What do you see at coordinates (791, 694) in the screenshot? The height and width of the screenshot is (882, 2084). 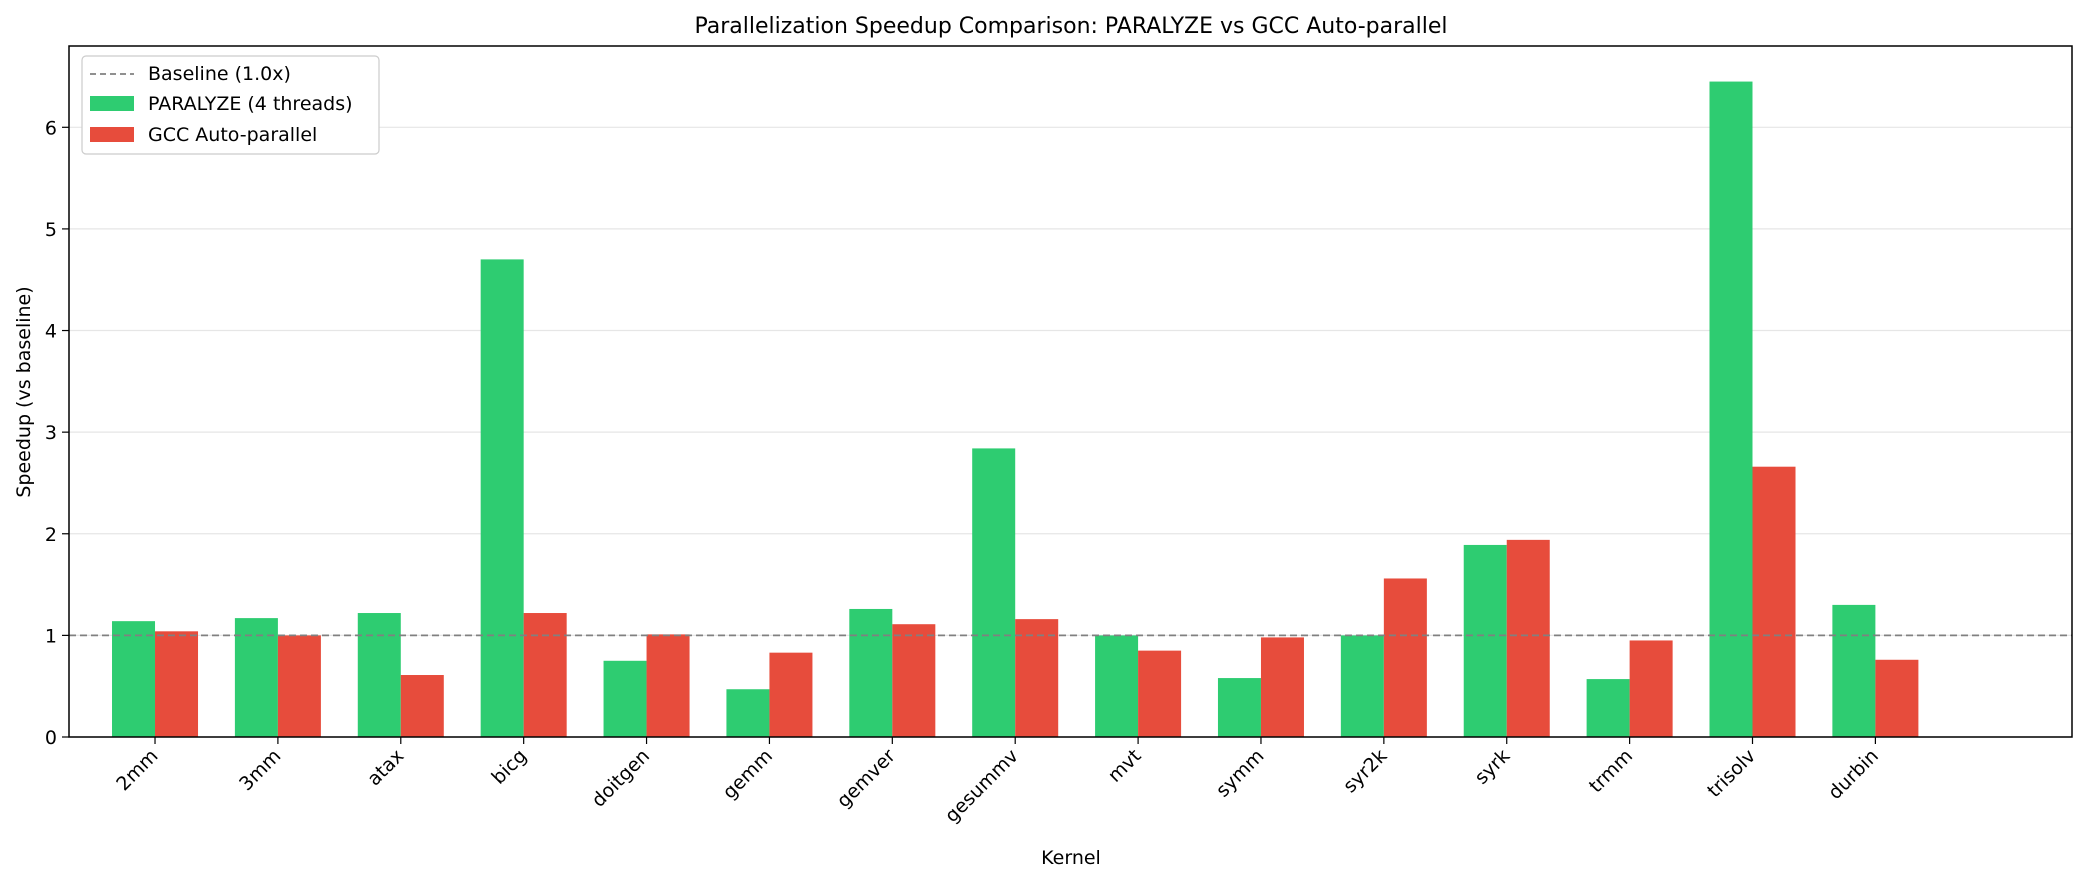 I see `gcc-bar-gemm` at bounding box center [791, 694].